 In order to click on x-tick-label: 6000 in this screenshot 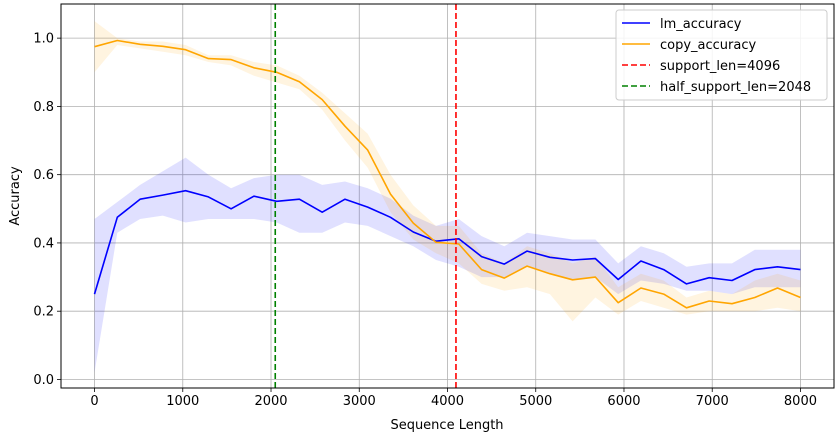, I will do `click(623, 401)`.